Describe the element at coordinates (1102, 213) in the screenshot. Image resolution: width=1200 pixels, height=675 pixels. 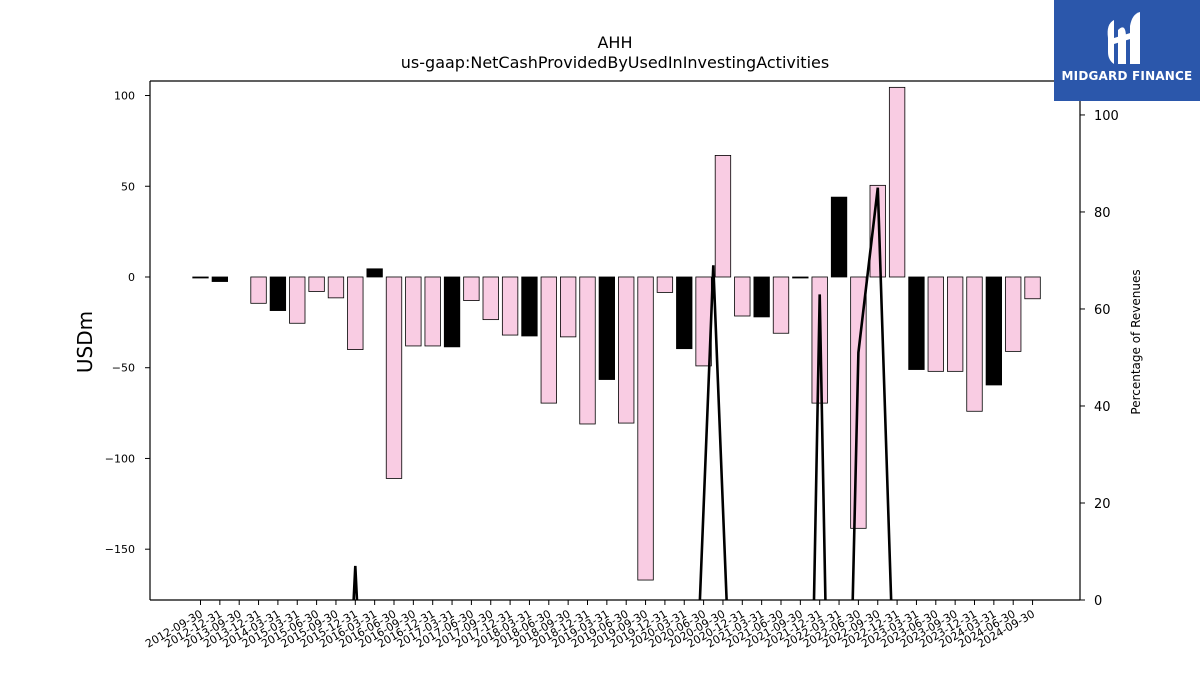
I see `y2-tick-label: 80` at that location.